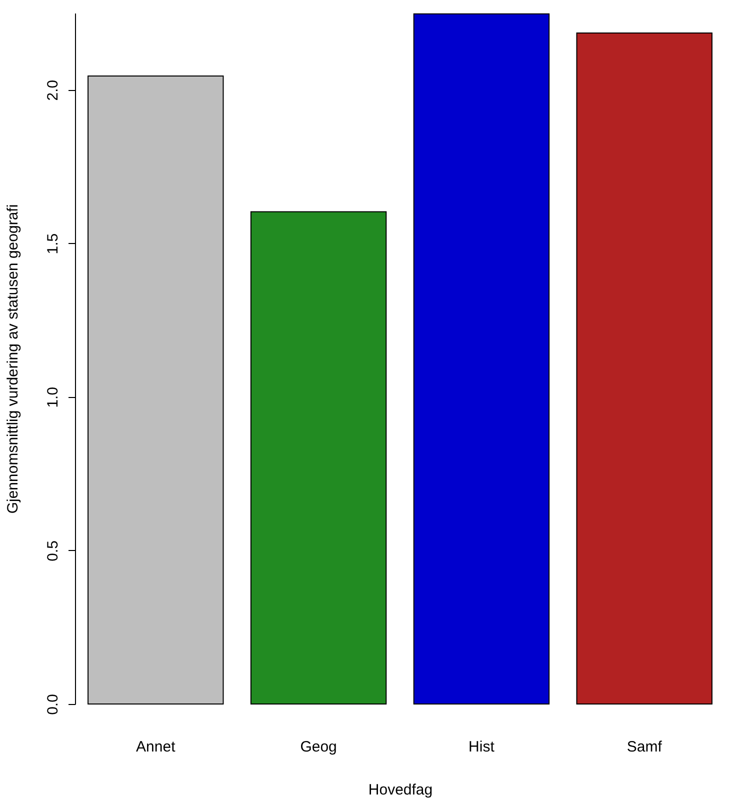 The height and width of the screenshot is (799, 755). I want to click on x-tick-label: Annet, so click(156, 747).